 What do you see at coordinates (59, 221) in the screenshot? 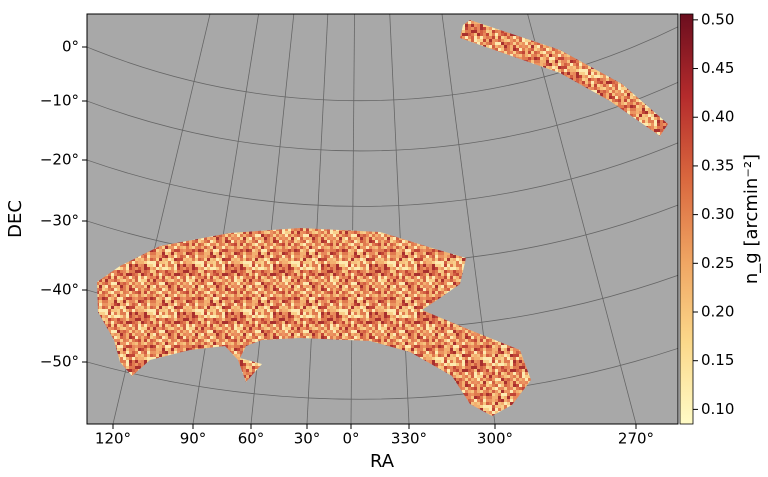
I see `y-tick-label: −30°` at bounding box center [59, 221].